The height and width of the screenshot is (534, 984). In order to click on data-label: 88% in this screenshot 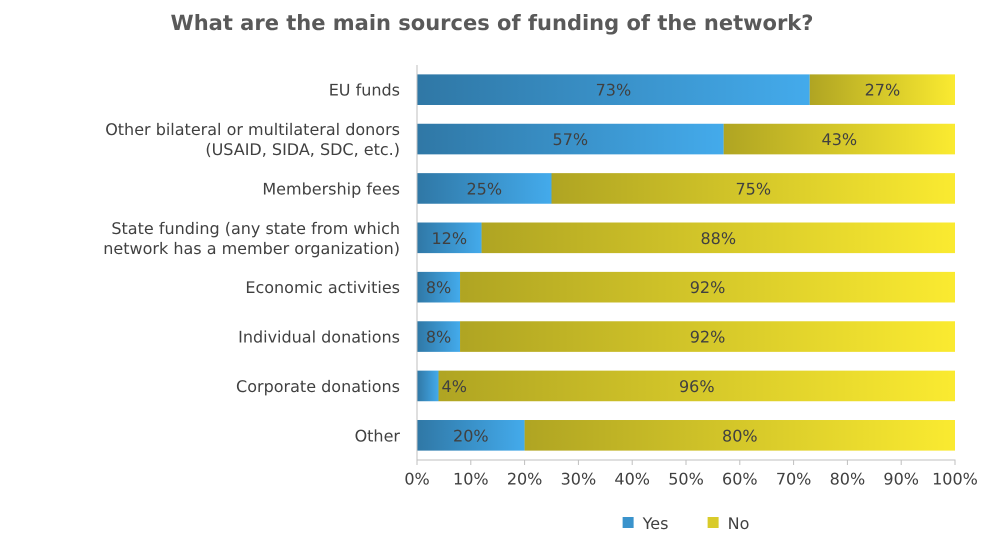, I will do `click(718, 238)`.